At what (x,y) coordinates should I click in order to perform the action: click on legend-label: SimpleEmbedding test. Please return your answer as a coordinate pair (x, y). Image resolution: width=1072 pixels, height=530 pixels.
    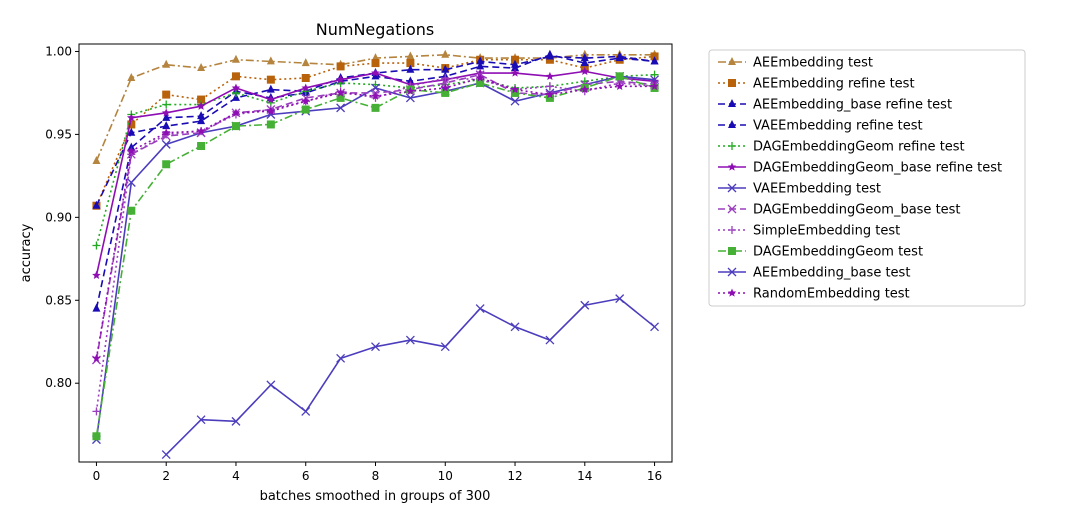
    Looking at the image, I should click on (826, 231).